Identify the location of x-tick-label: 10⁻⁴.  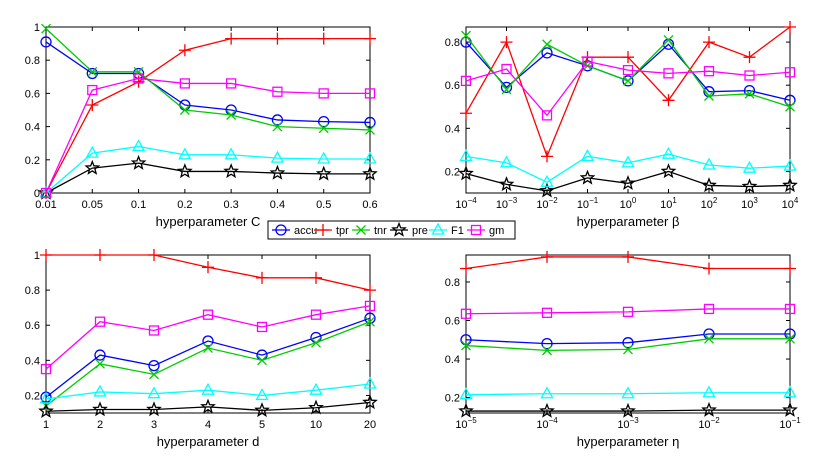
(466, 203).